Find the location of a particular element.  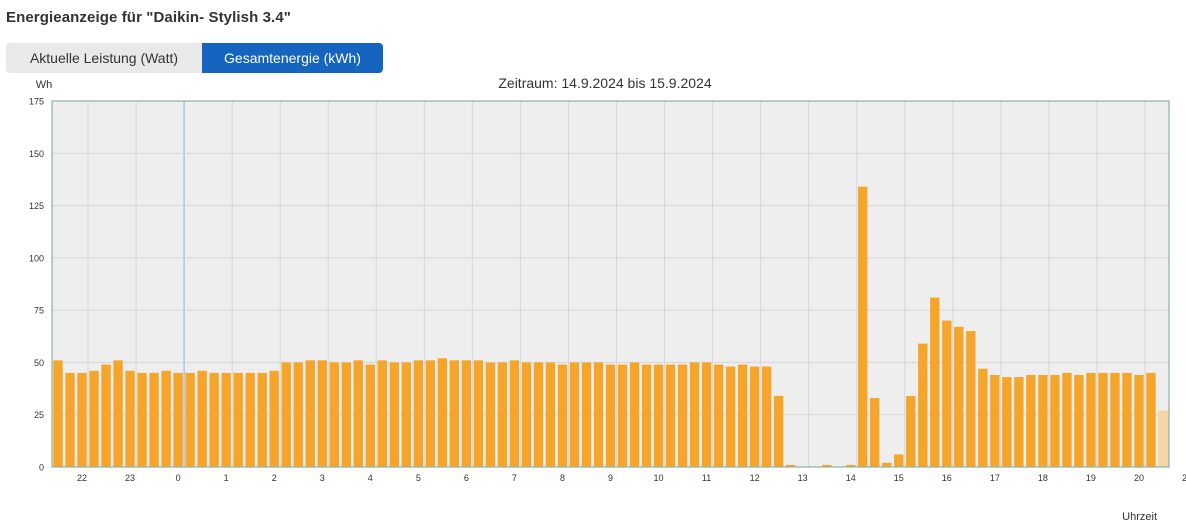

x-tick-label: 17 is located at coordinates (995, 478).